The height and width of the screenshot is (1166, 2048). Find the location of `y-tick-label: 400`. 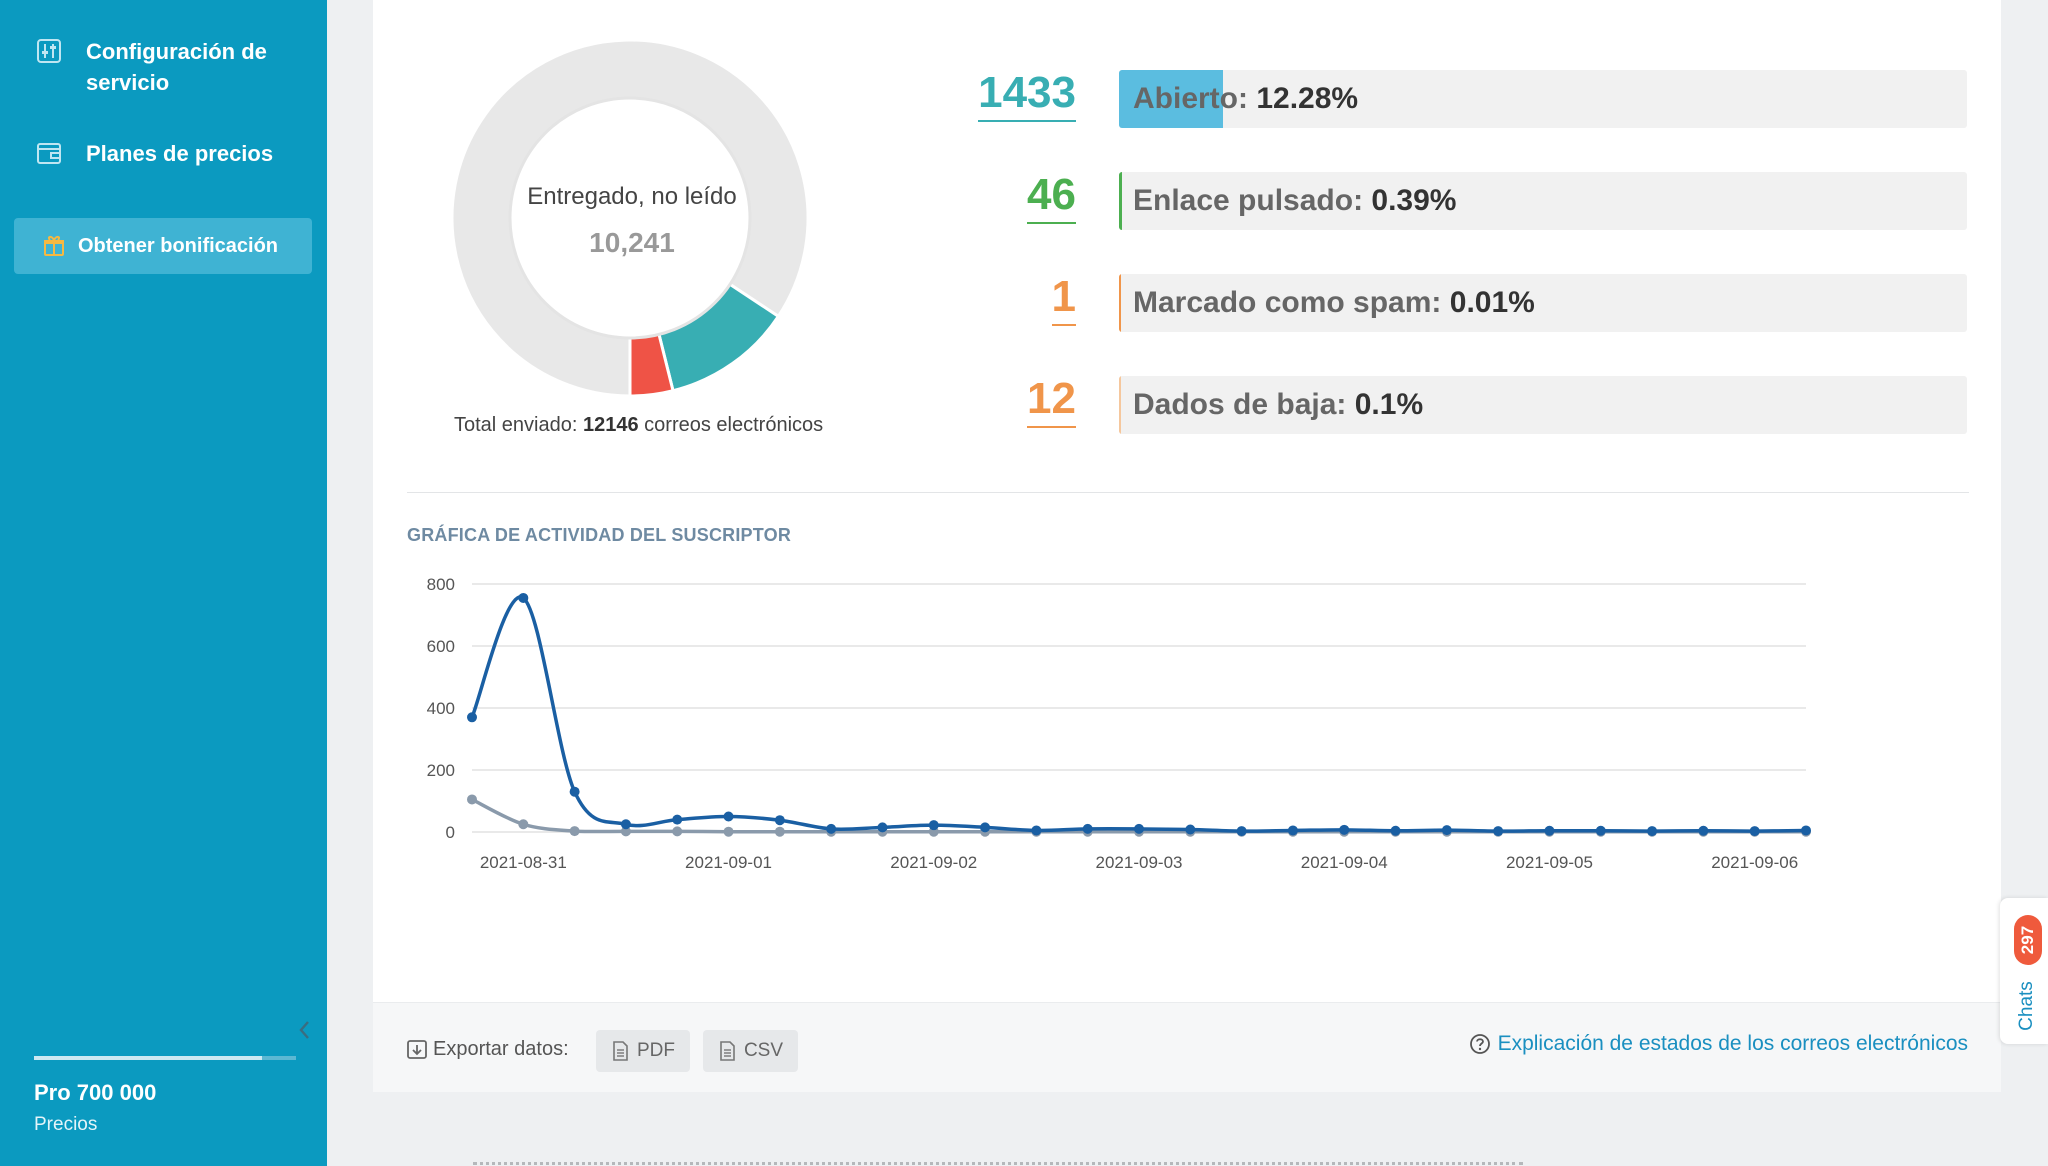

y-tick-label: 400 is located at coordinates (441, 708).